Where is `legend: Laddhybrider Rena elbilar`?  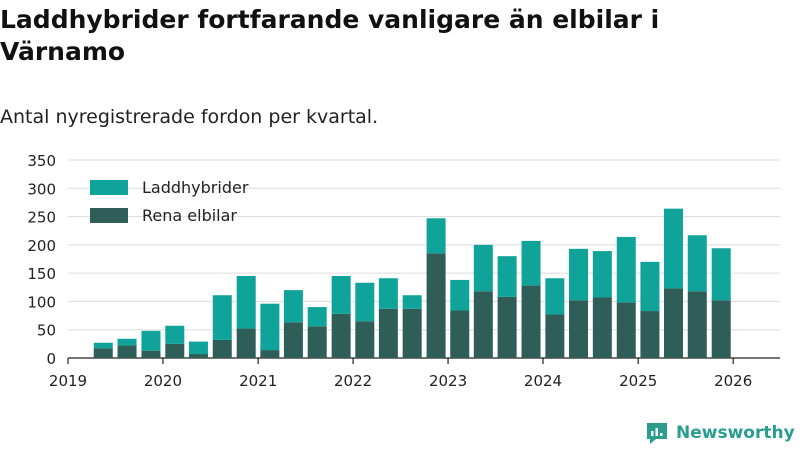 legend: Laddhybrider Rena elbilar is located at coordinates (169, 201).